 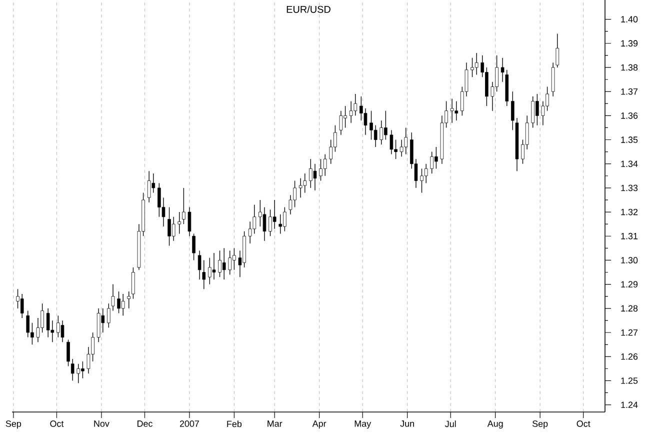 What do you see at coordinates (629, 212) in the screenshot?
I see `y-tick-label: 1.32` at bounding box center [629, 212].